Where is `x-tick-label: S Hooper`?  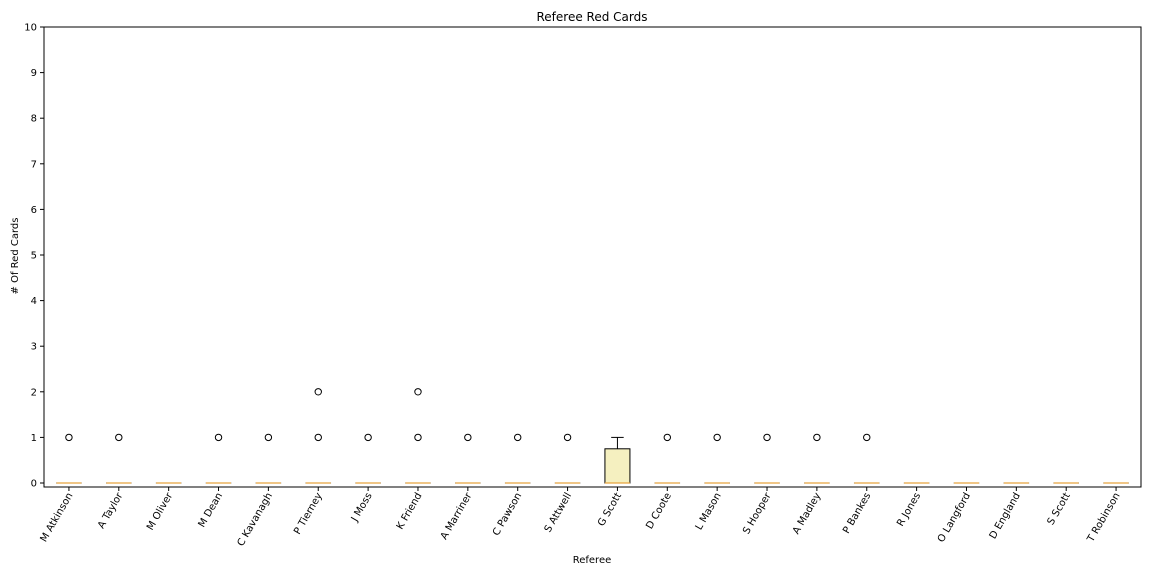 x-tick-label: S Hooper is located at coordinates (757, 513).